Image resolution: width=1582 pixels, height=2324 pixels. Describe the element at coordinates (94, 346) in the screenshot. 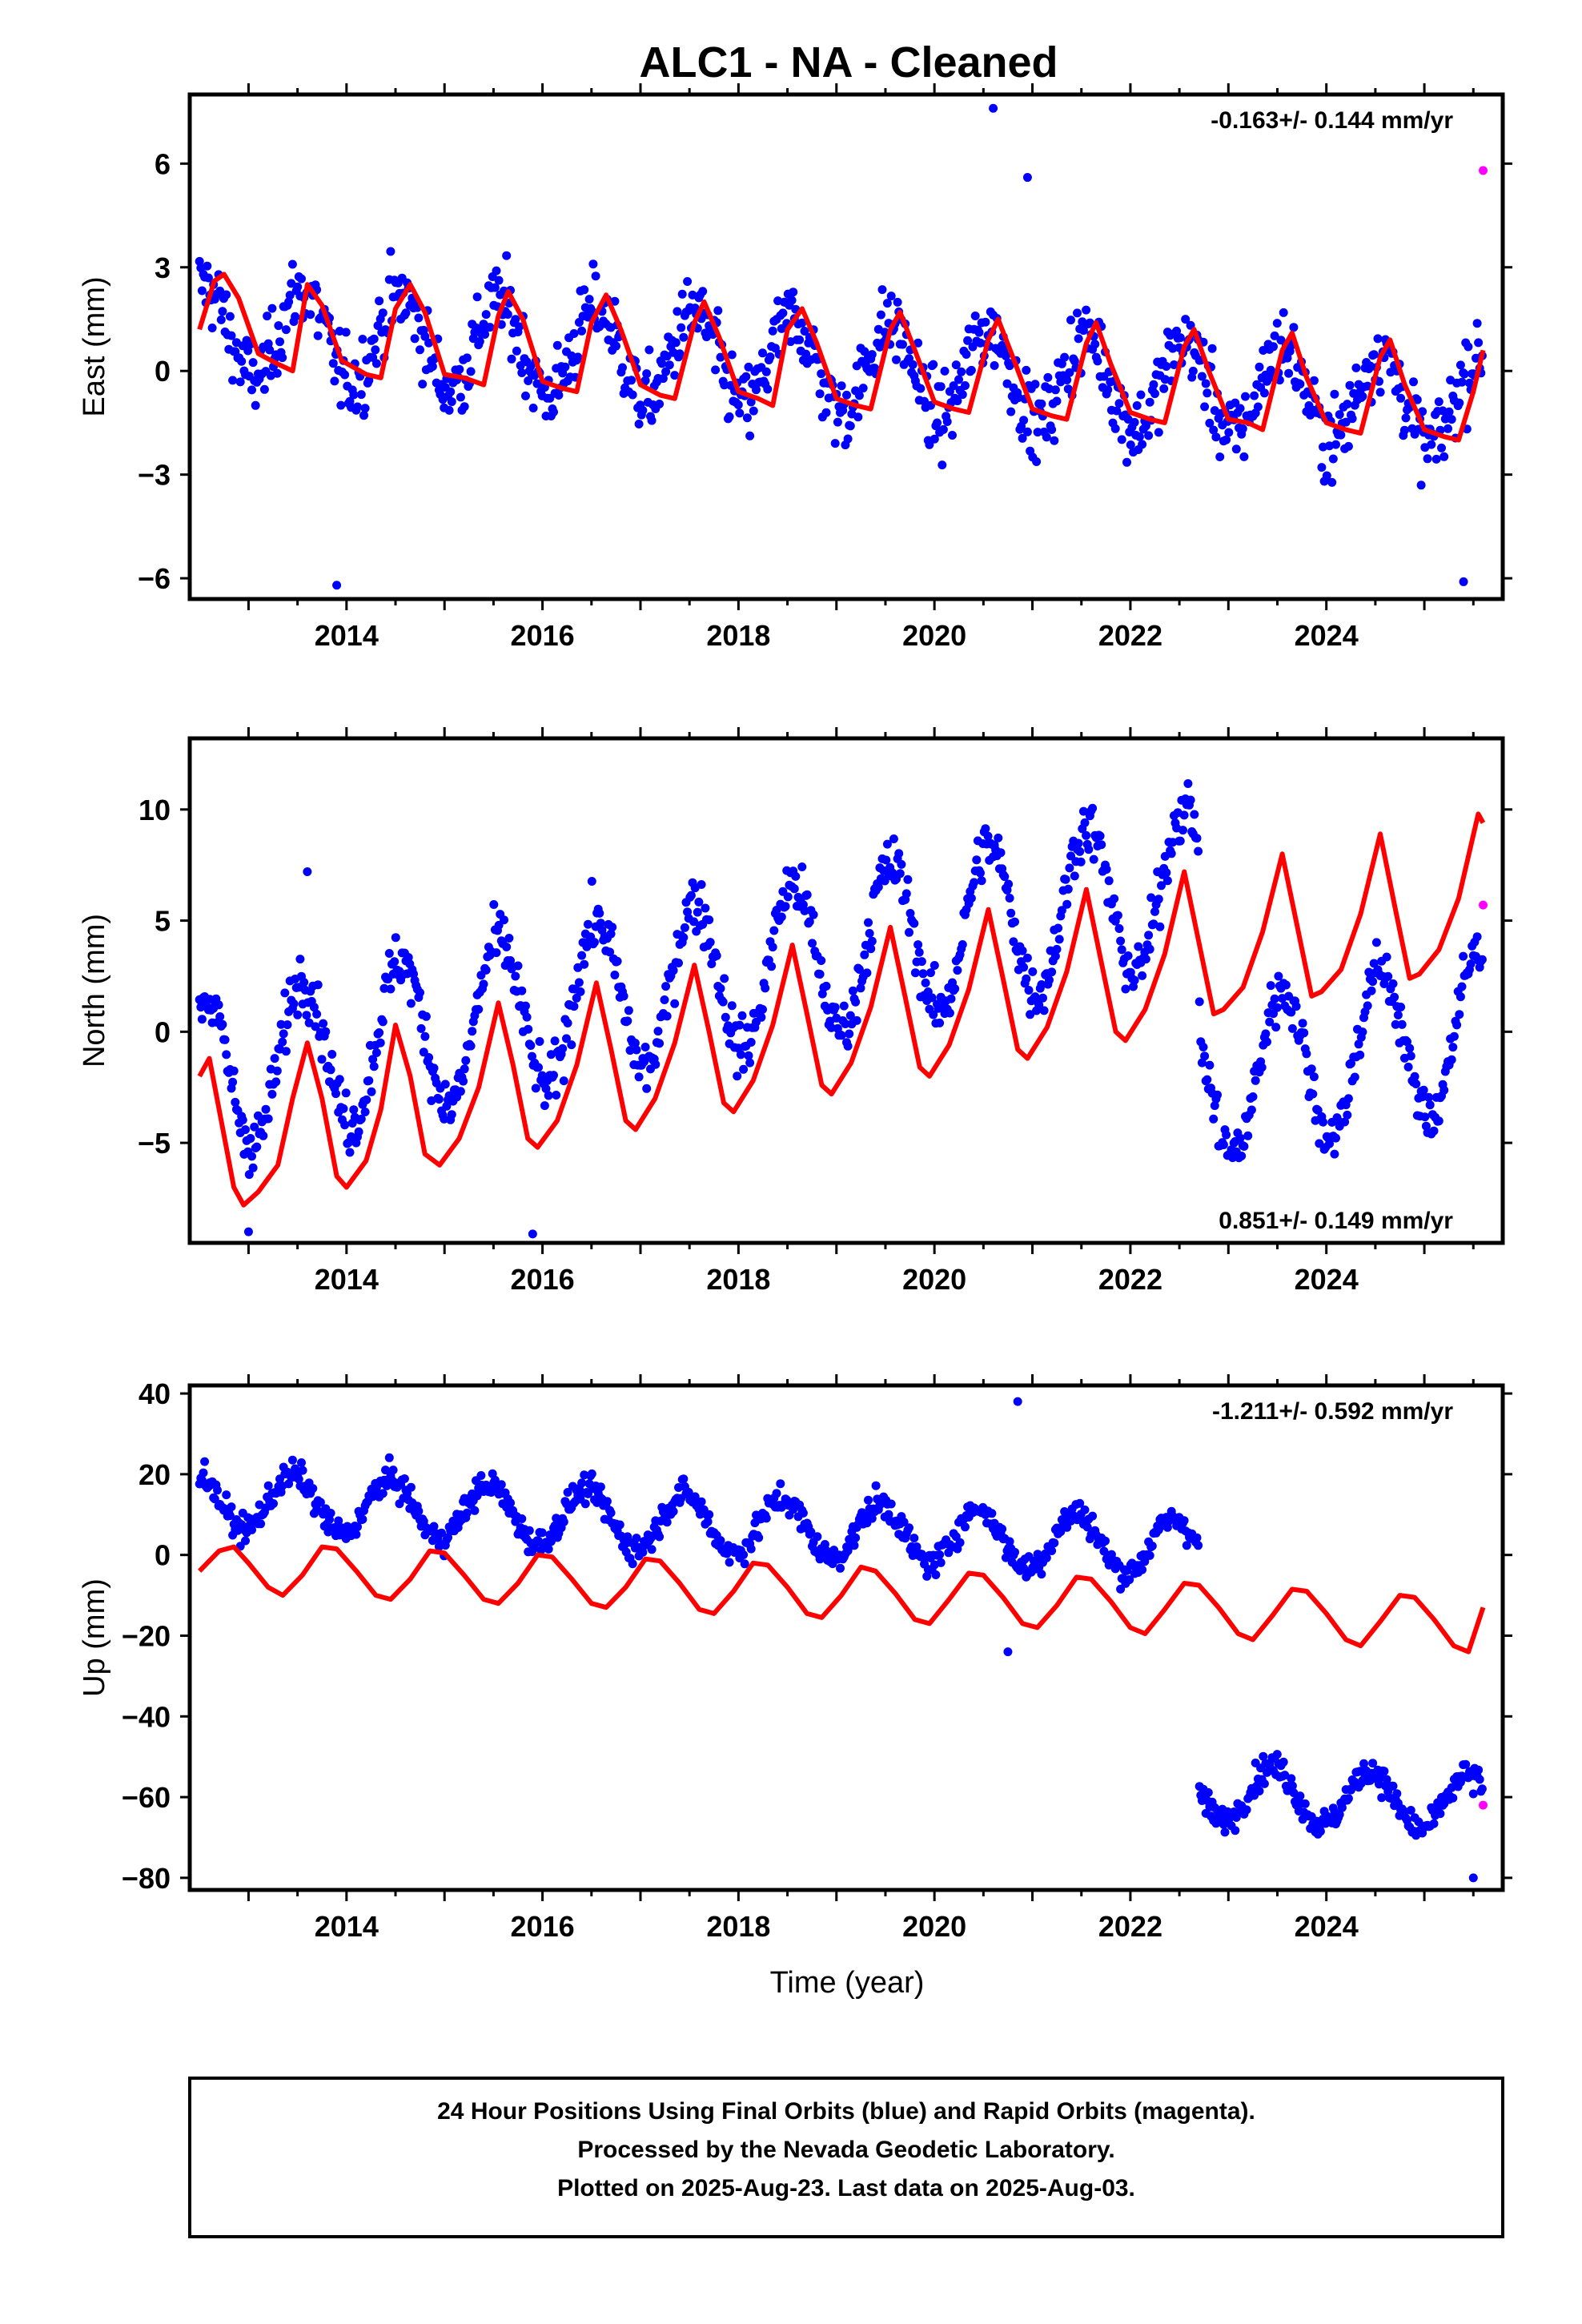

I see `y-axis-label: East (mm)` at that location.